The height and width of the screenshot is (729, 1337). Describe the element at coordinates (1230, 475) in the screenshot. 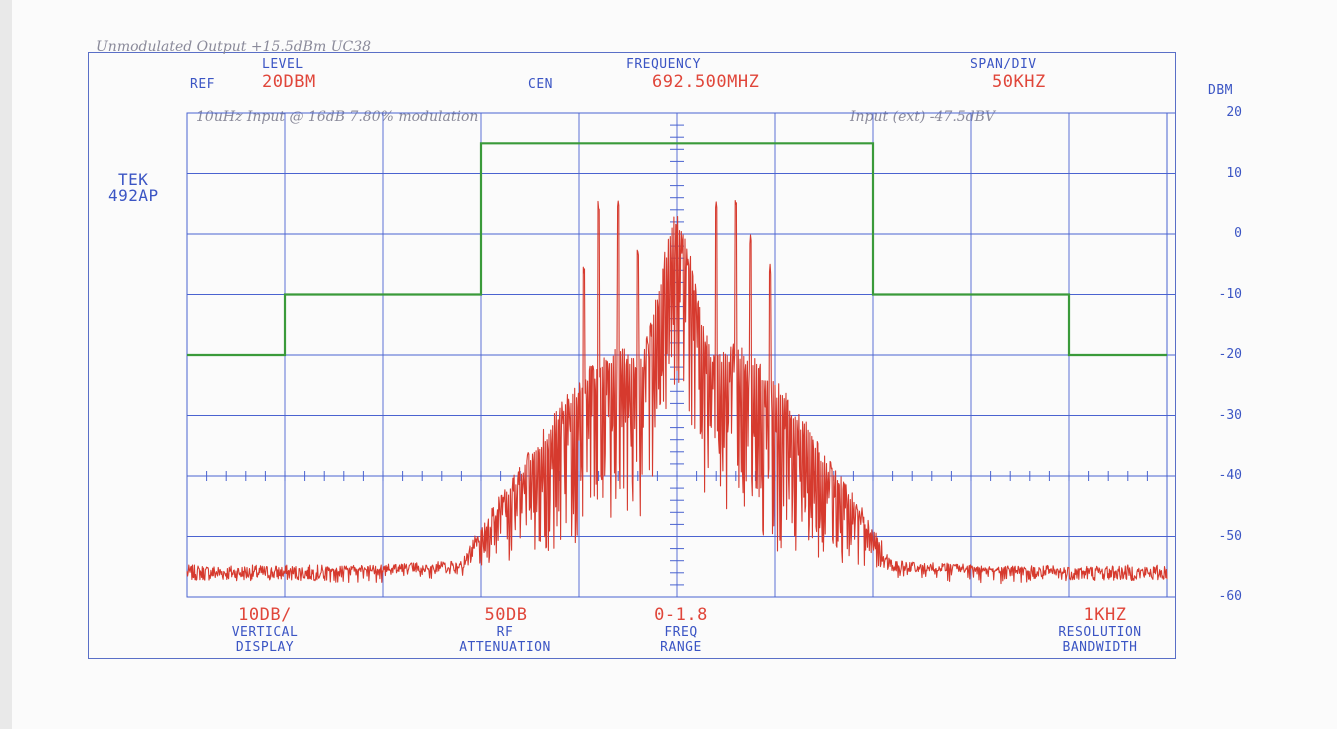

I see `y-tick-label: -40` at that location.